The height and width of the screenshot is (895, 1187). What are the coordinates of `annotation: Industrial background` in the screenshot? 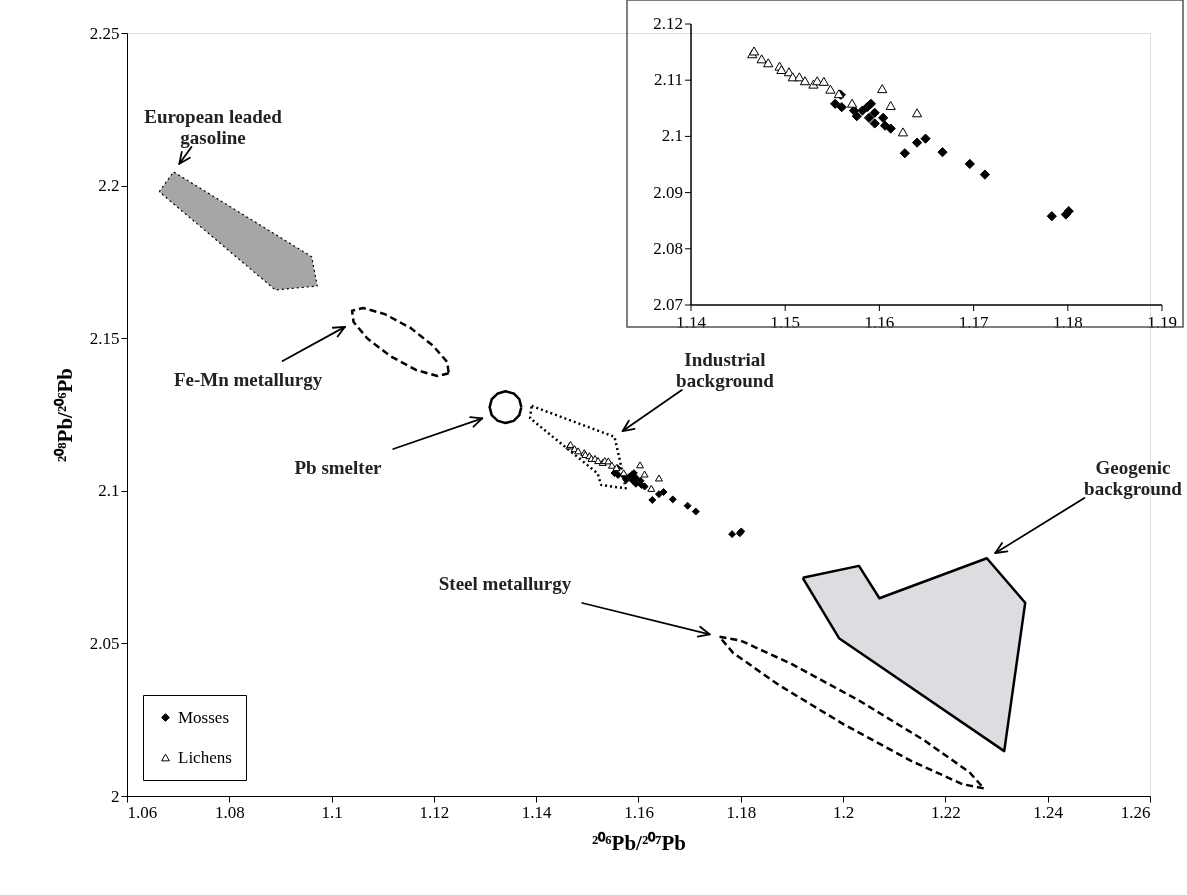 It's located at (725, 370).